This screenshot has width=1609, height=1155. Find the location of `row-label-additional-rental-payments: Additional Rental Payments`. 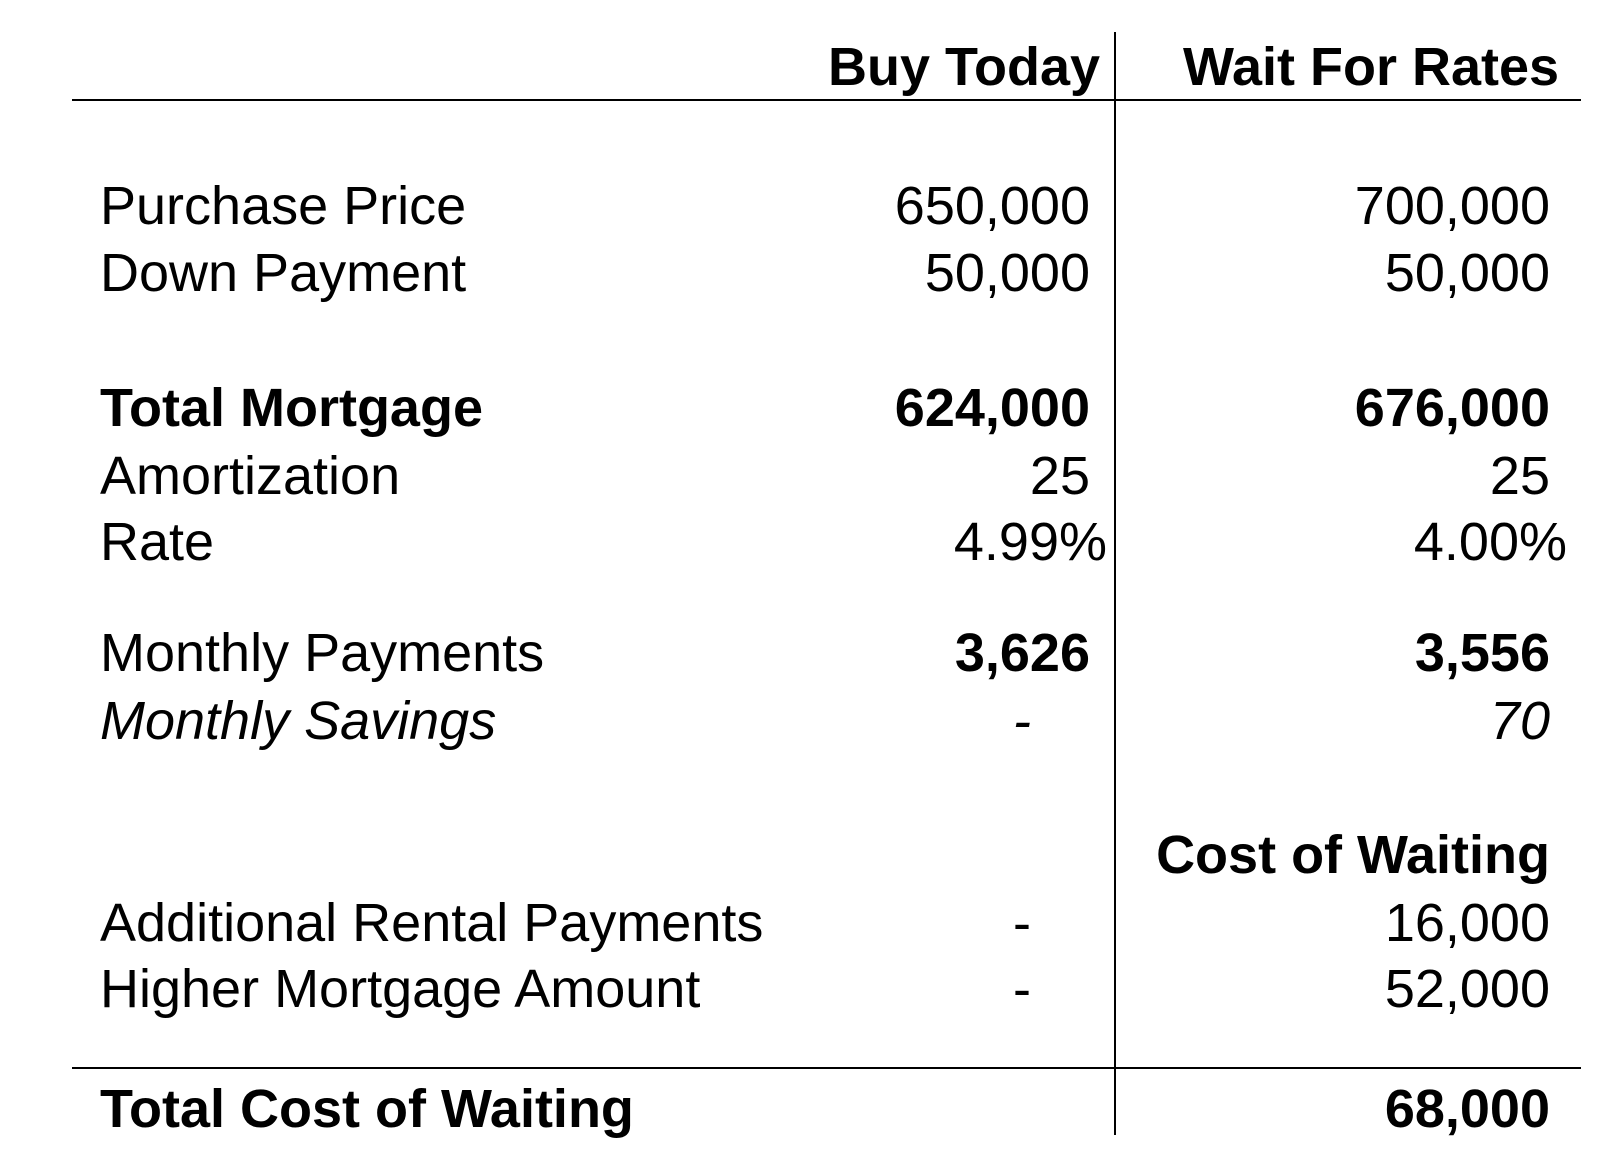

row-label-additional-rental-payments: Additional Rental Payments is located at coordinates (432, 923).